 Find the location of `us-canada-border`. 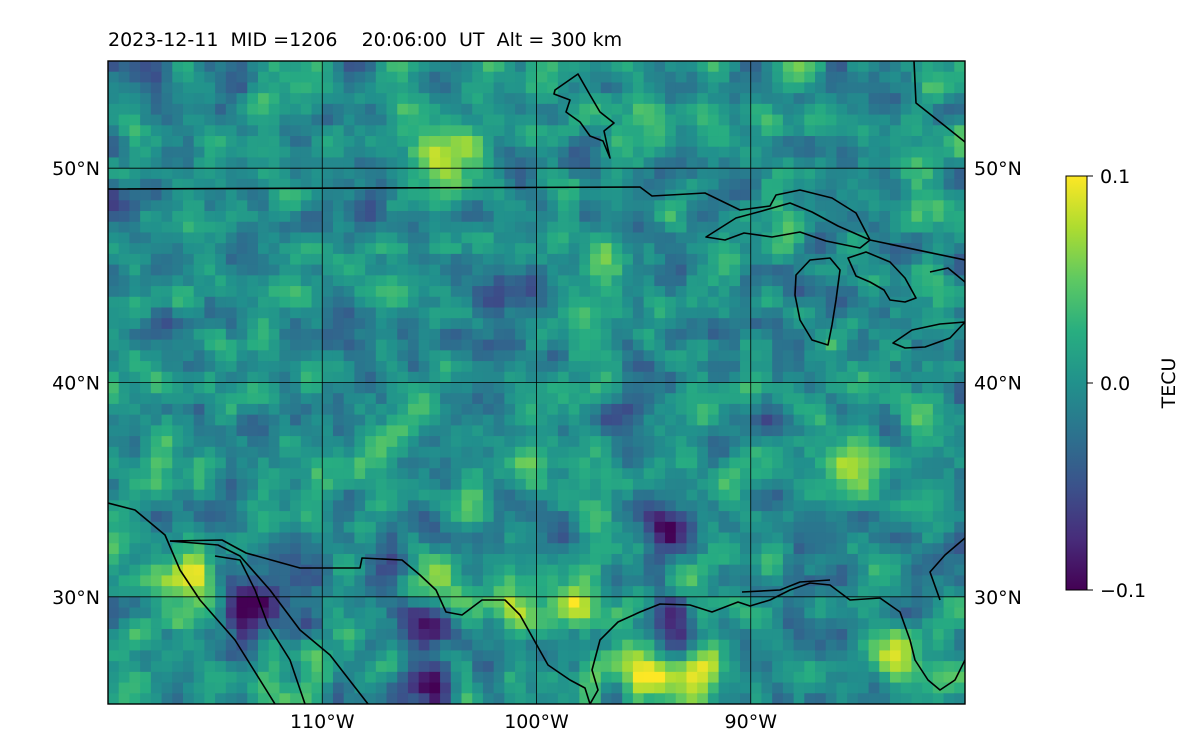

us-canada-border is located at coordinates (536, 223).